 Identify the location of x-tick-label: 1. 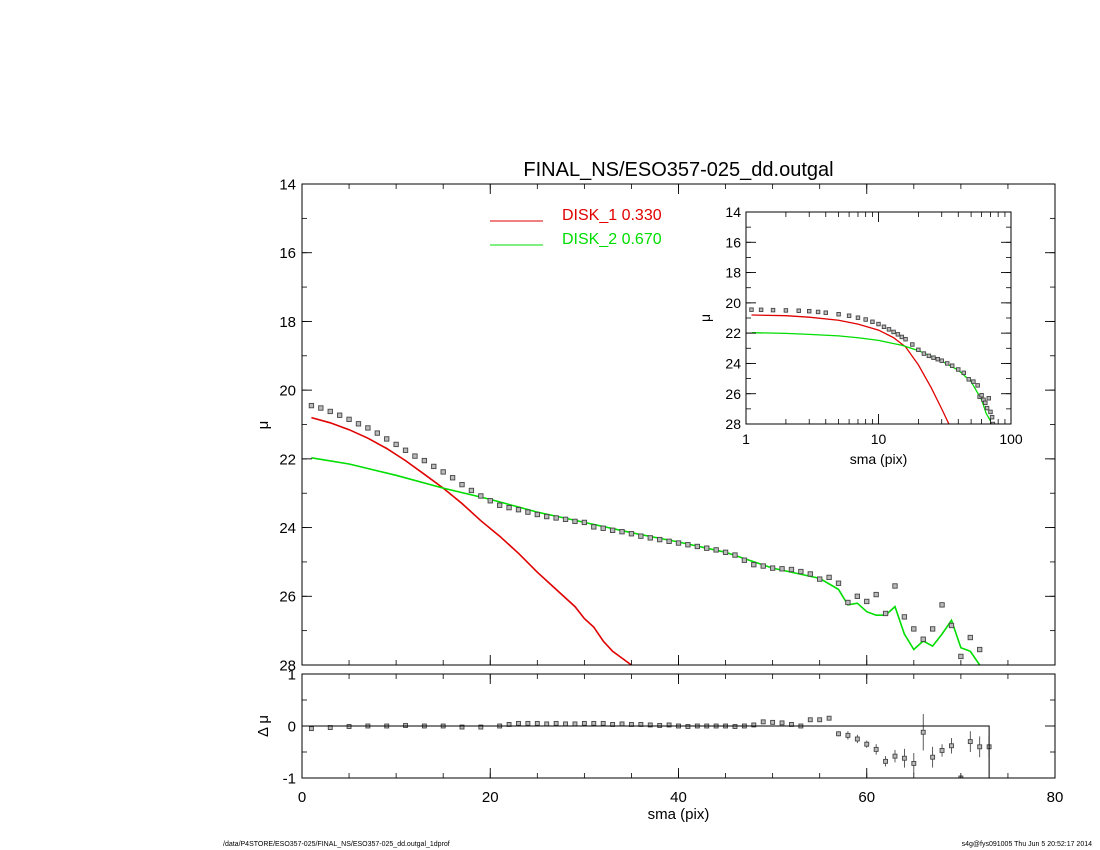
(746, 439).